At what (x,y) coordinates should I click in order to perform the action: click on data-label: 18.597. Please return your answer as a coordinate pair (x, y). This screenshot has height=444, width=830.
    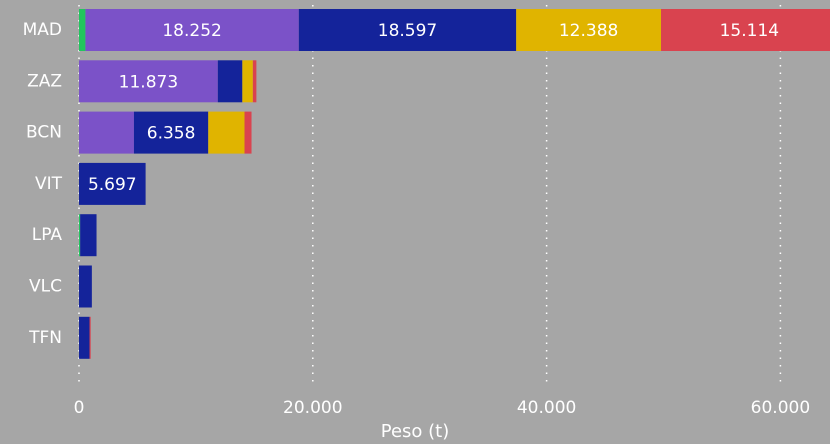
    Looking at the image, I should click on (407, 31).